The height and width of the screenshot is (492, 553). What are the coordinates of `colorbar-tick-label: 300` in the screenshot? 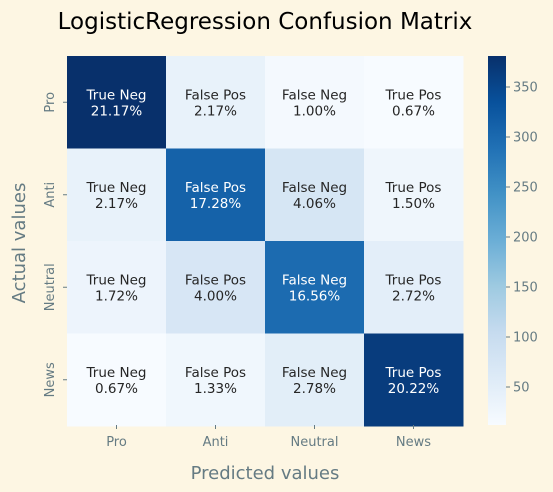 It's located at (525, 138).